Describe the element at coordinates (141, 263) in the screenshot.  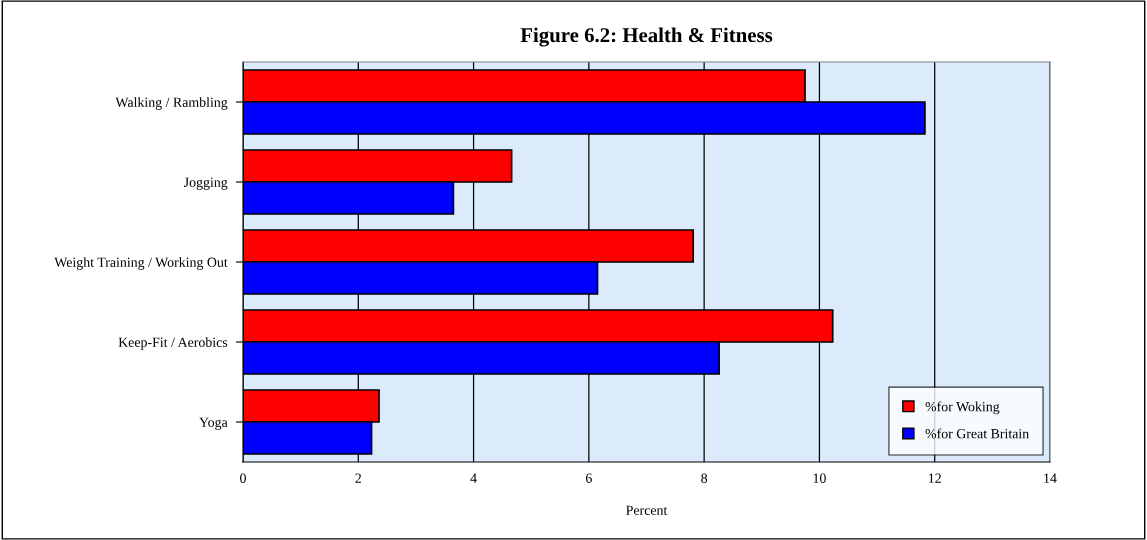
I see `y-tick-label: Weight Training / Working Out` at that location.